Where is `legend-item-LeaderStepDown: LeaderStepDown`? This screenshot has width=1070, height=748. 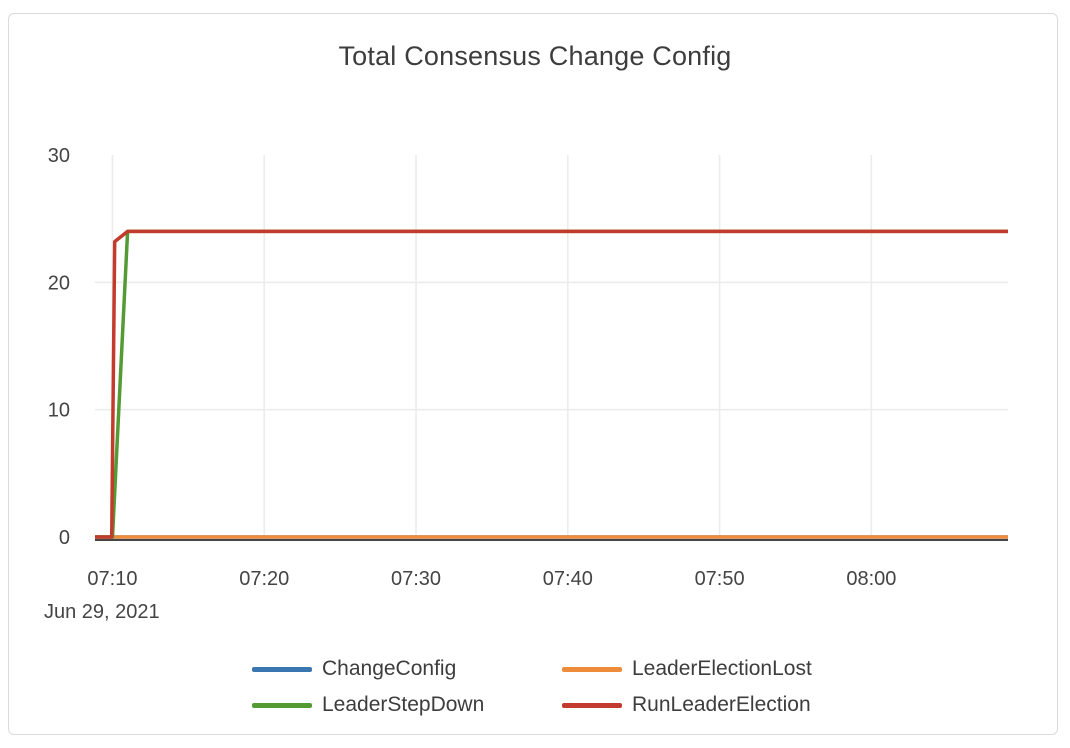 legend-item-LeaderStepDown: LeaderStepDown is located at coordinates (368, 705).